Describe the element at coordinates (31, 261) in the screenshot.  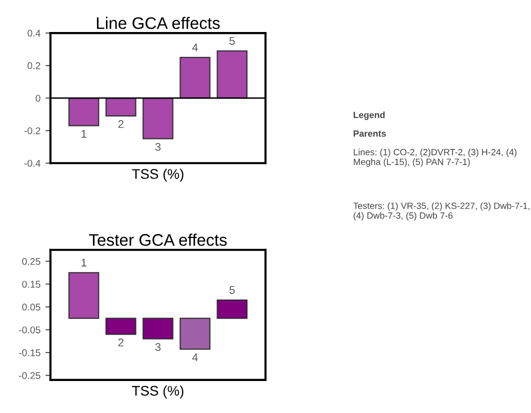
I see `y-tick-label: 0.25` at that location.